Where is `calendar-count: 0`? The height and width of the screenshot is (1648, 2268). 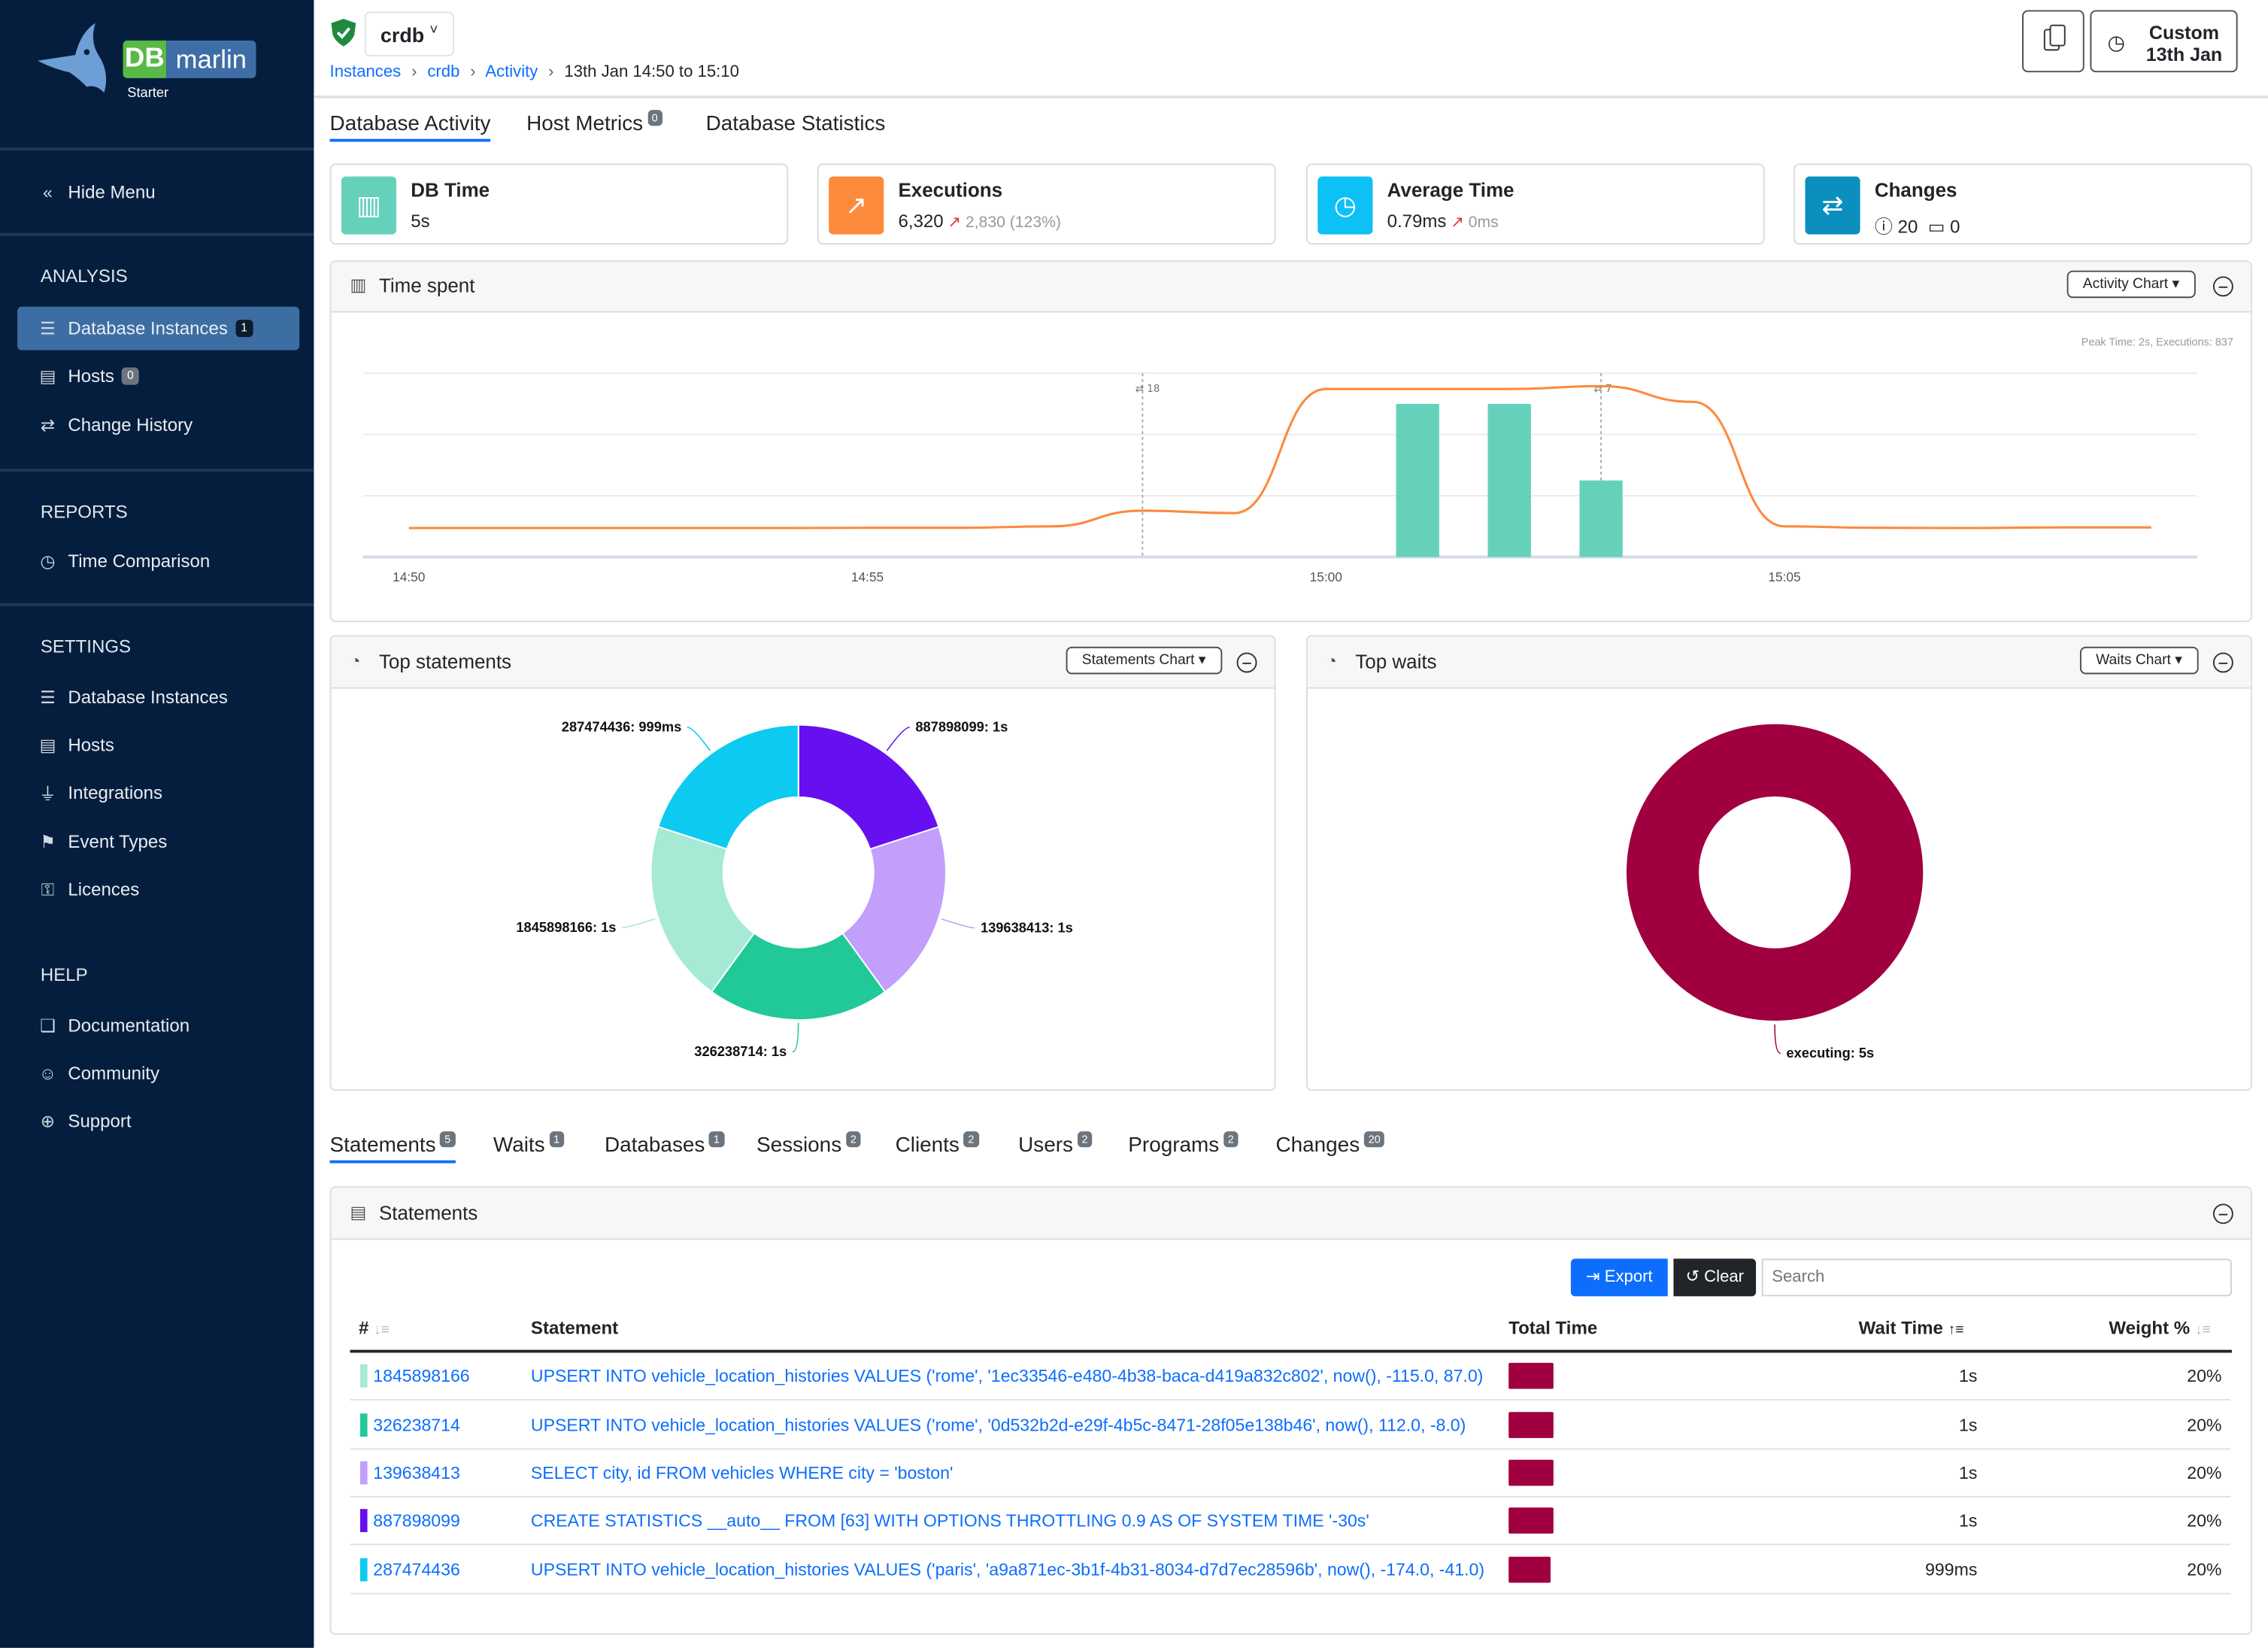
calendar-count: 0 is located at coordinates (1955, 228).